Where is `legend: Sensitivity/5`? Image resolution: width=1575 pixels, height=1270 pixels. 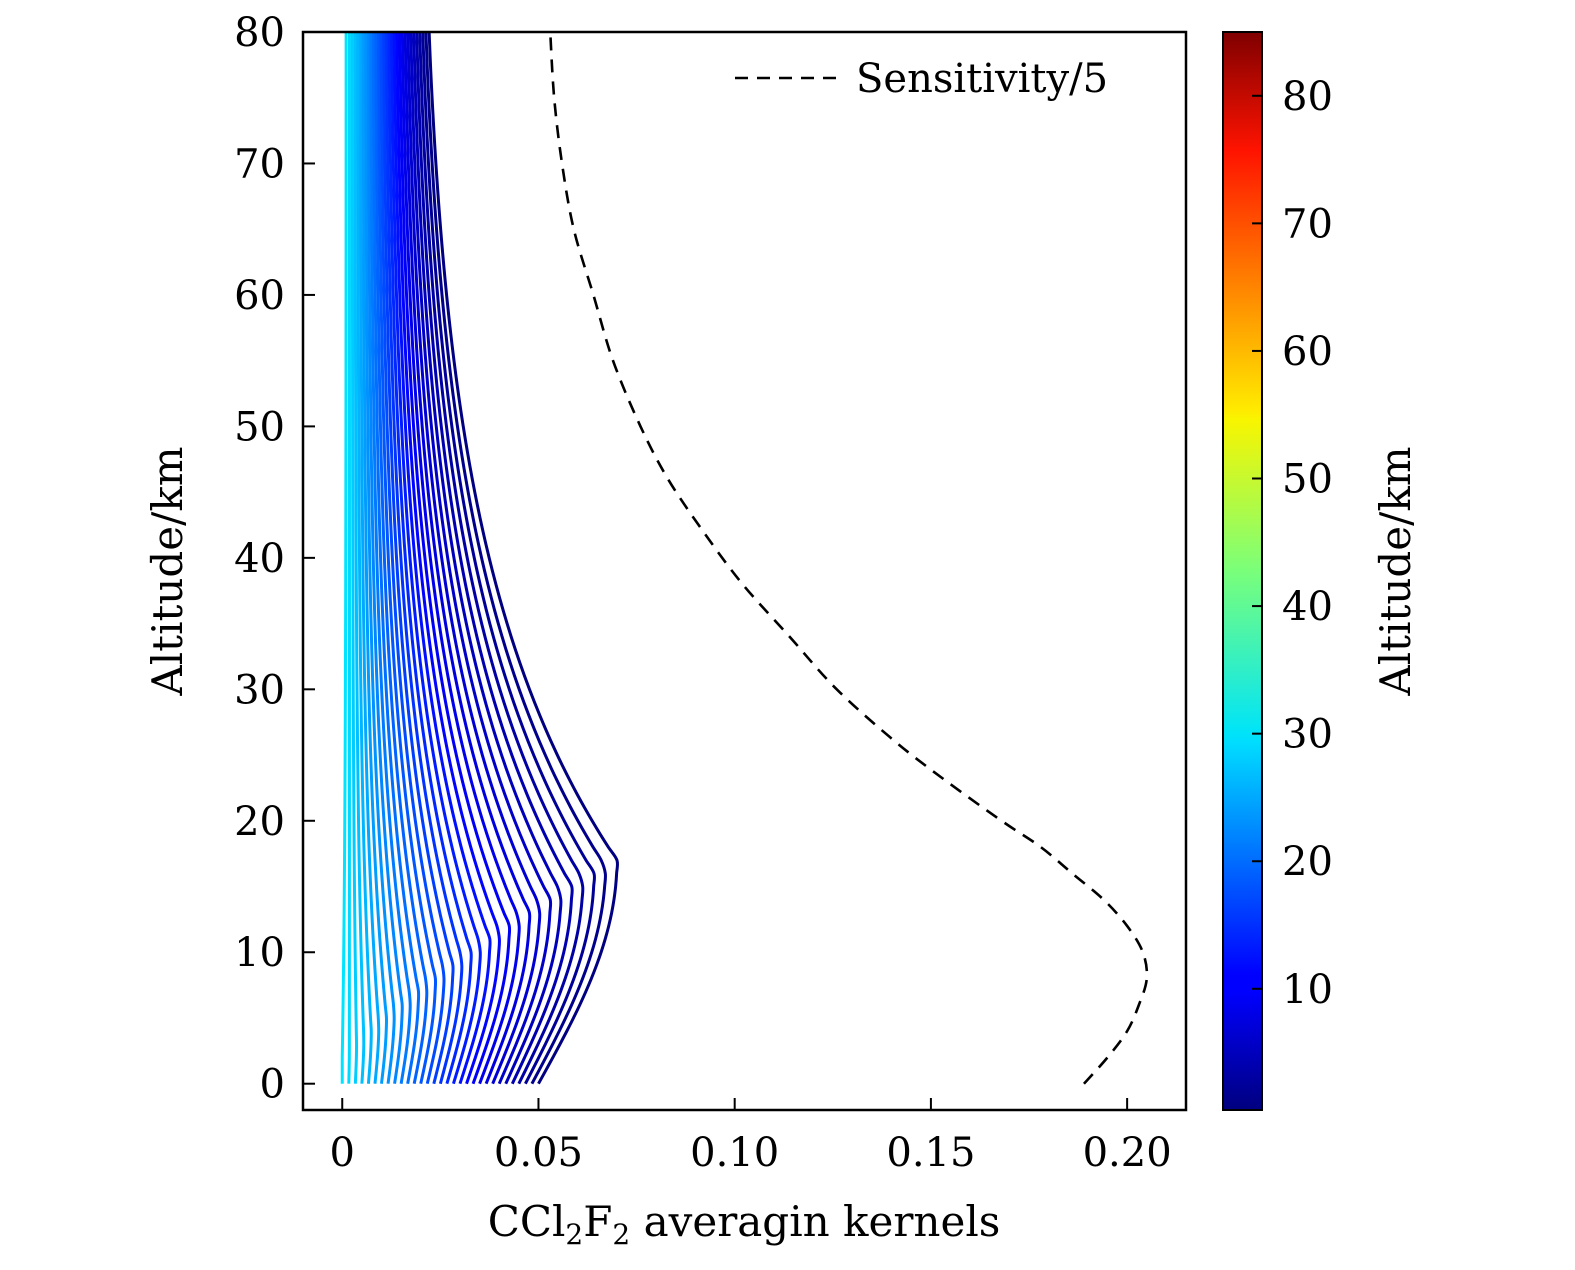 legend: Sensitivity/5 is located at coordinates (921, 79).